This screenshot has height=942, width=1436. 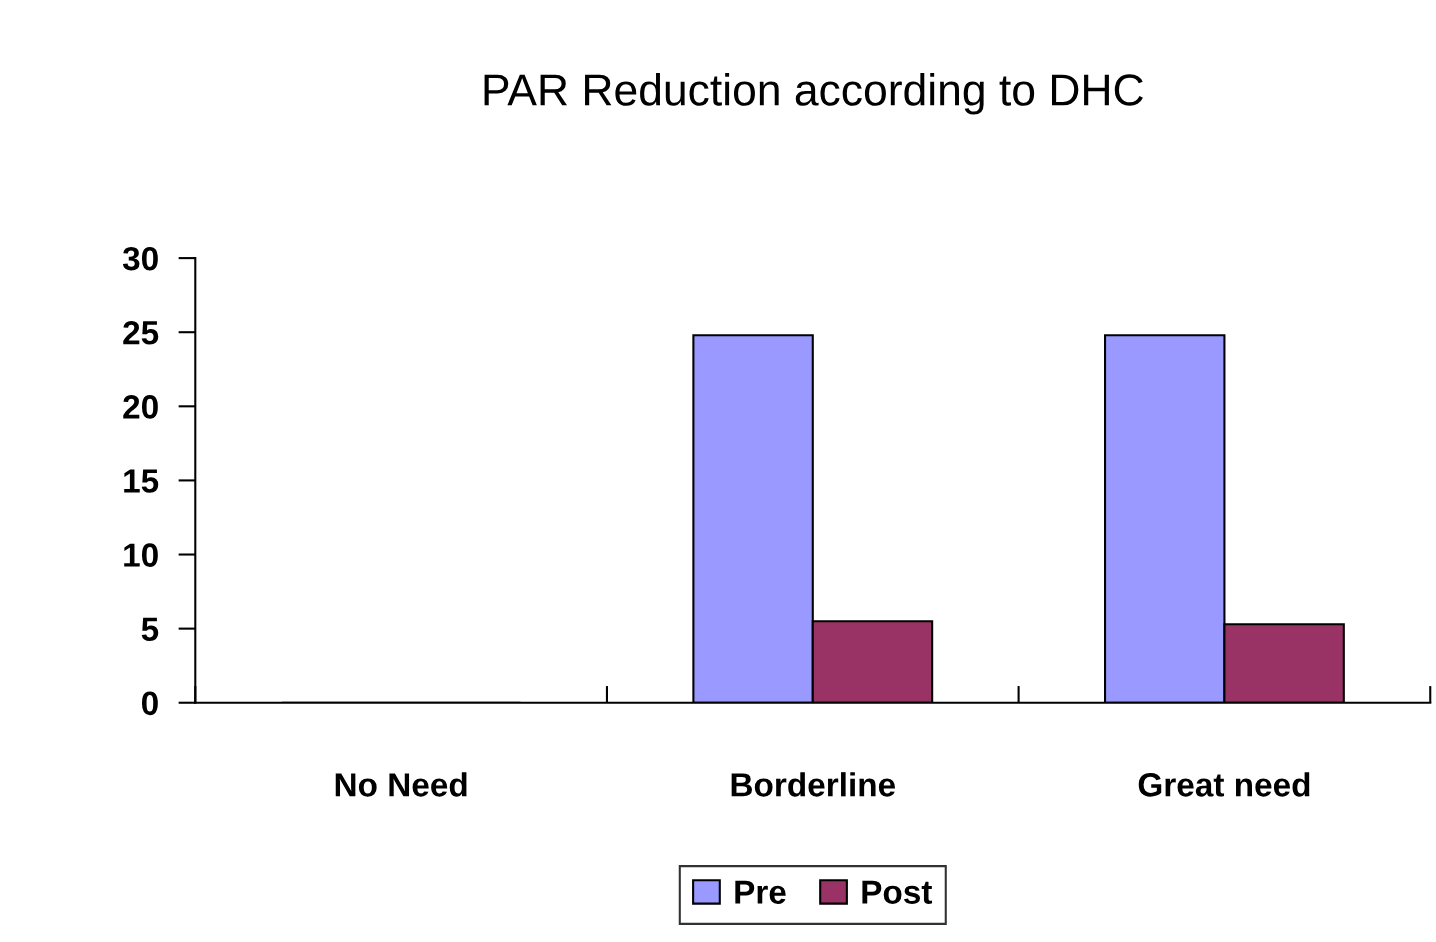 I want to click on y-tick-label: 10, so click(x=141, y=555).